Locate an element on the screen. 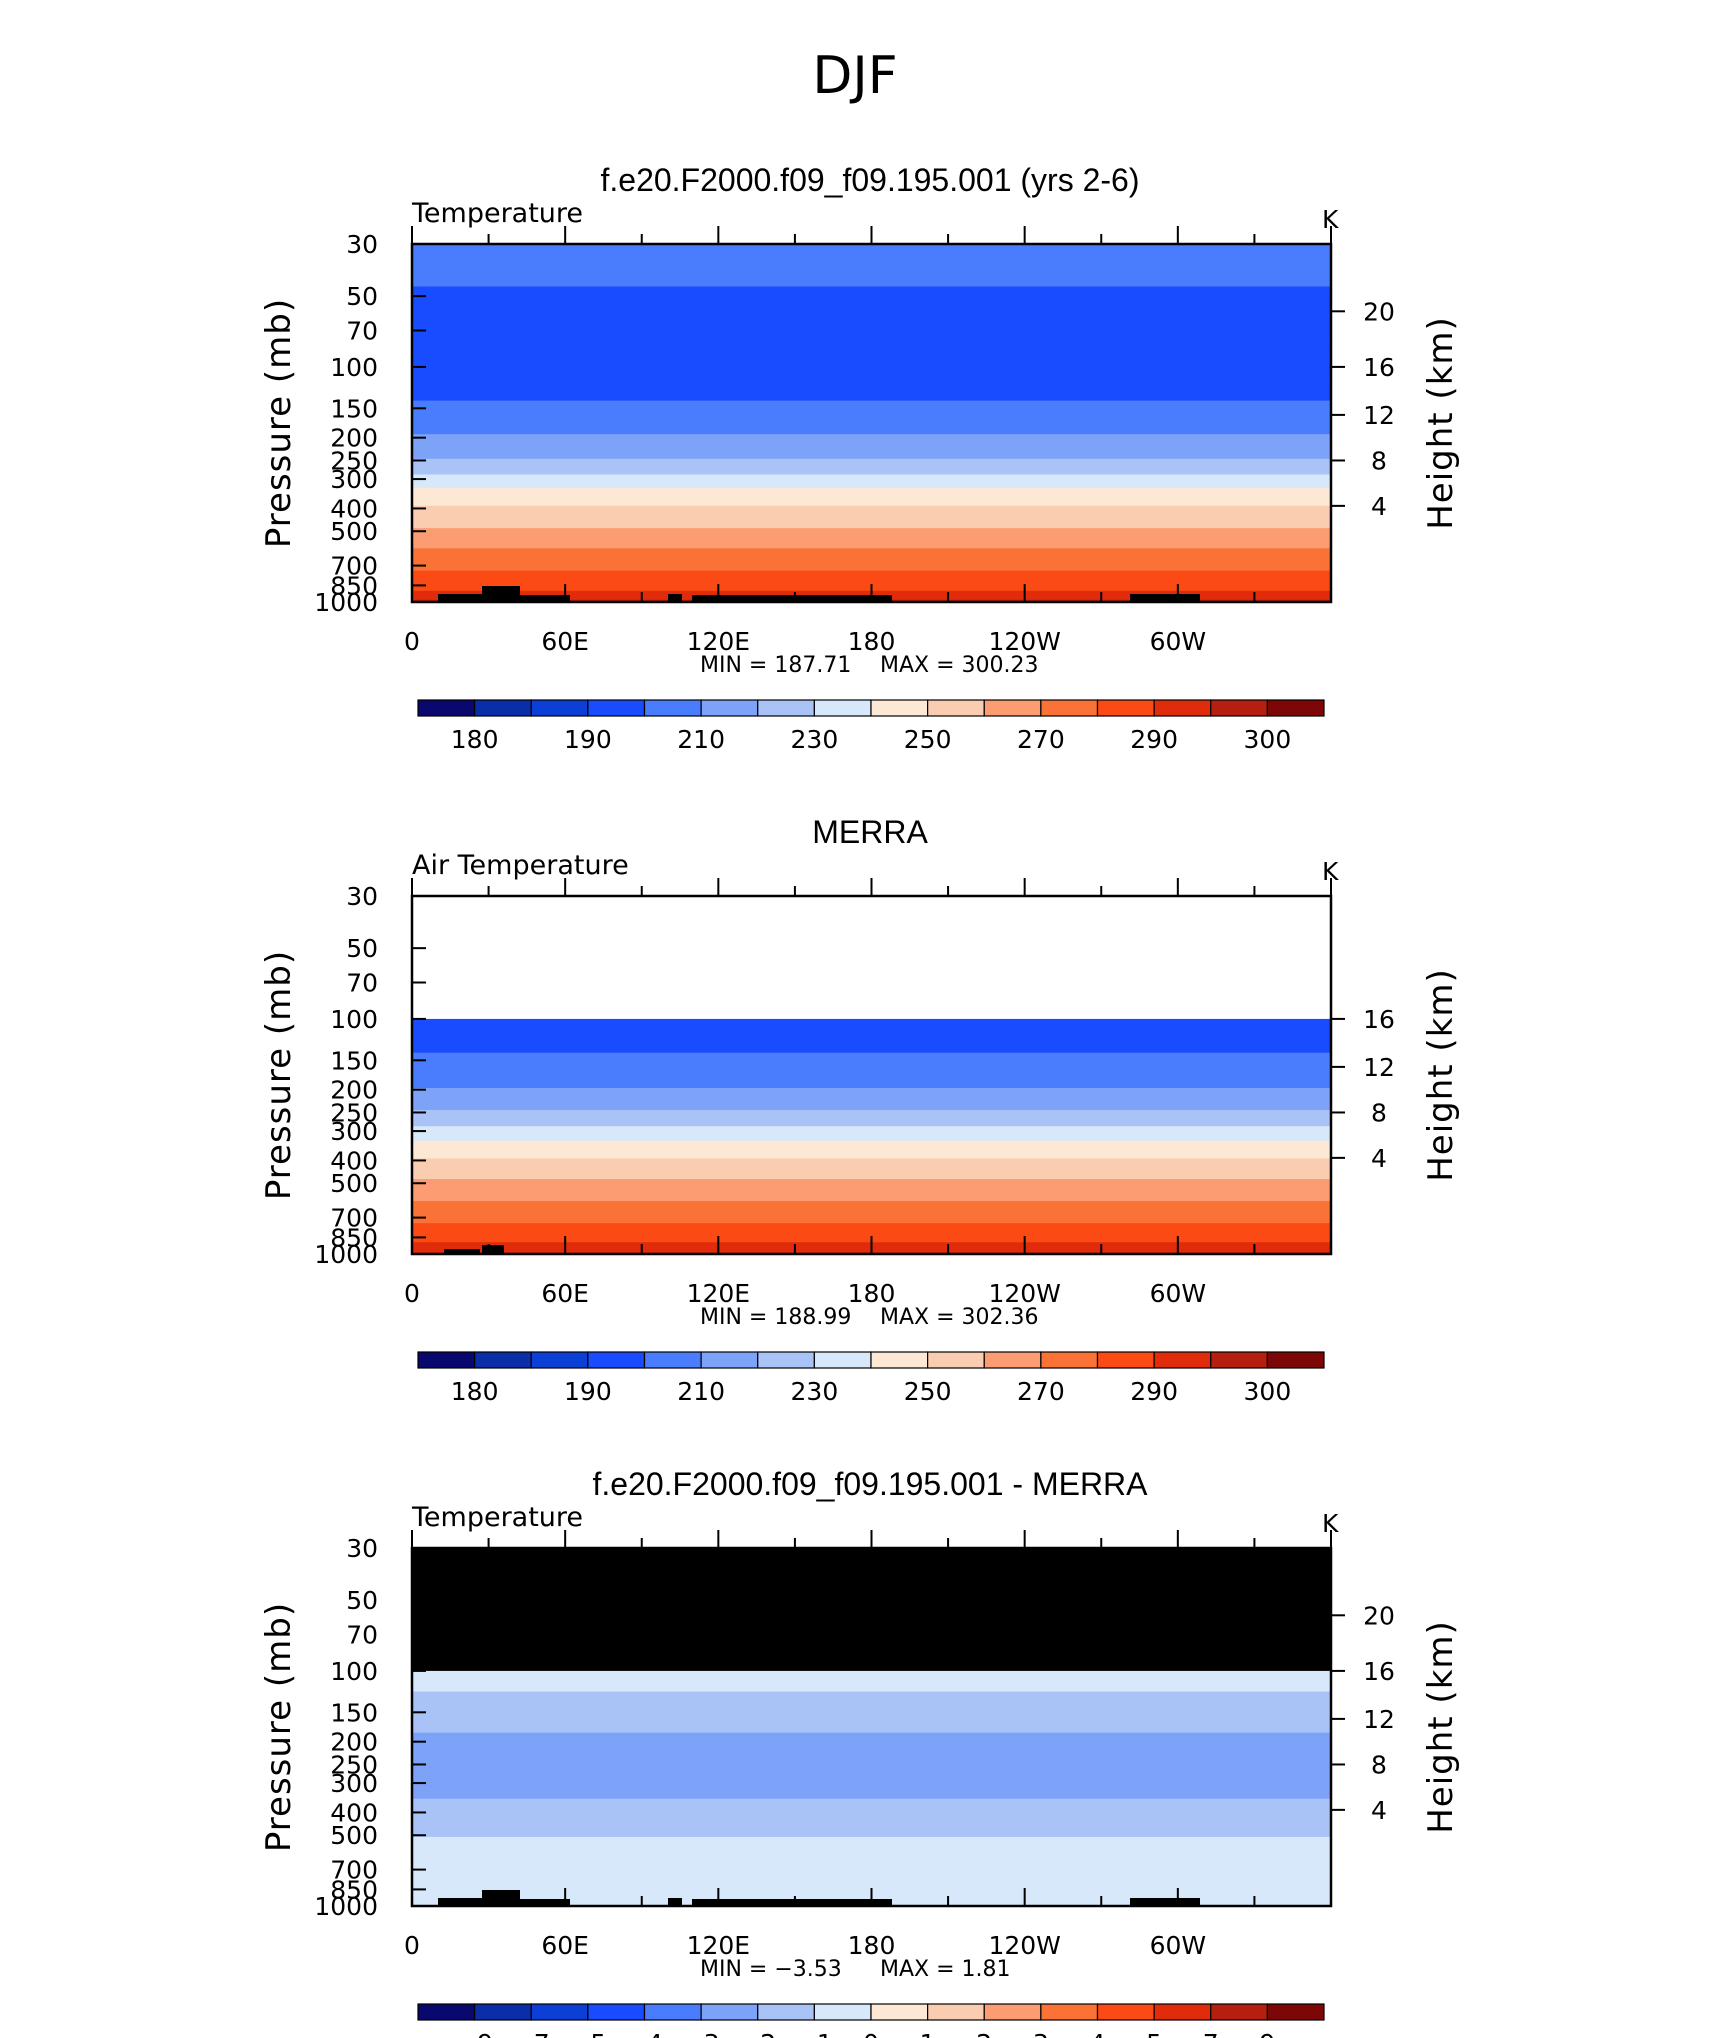  x-tick-label: 120W is located at coordinates (1024, 641).